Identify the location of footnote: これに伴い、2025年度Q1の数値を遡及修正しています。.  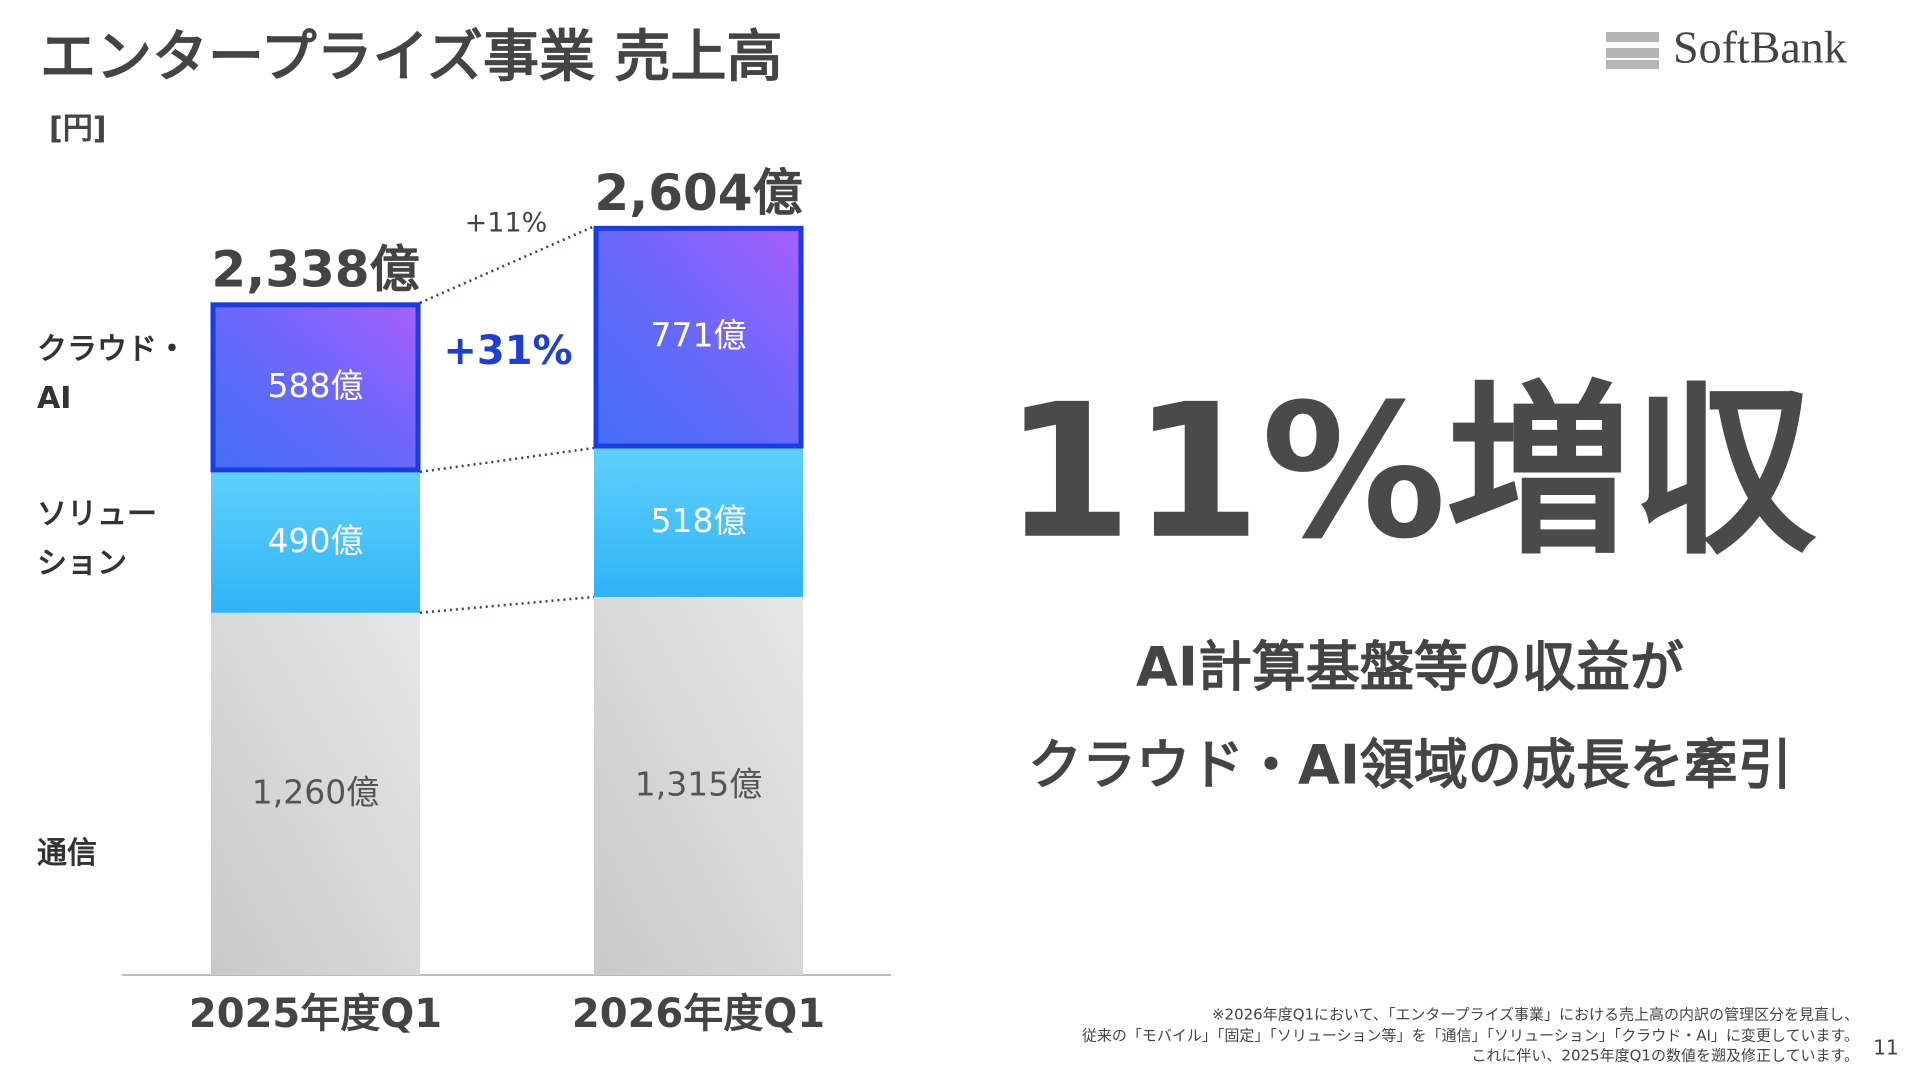
(1665, 1056).